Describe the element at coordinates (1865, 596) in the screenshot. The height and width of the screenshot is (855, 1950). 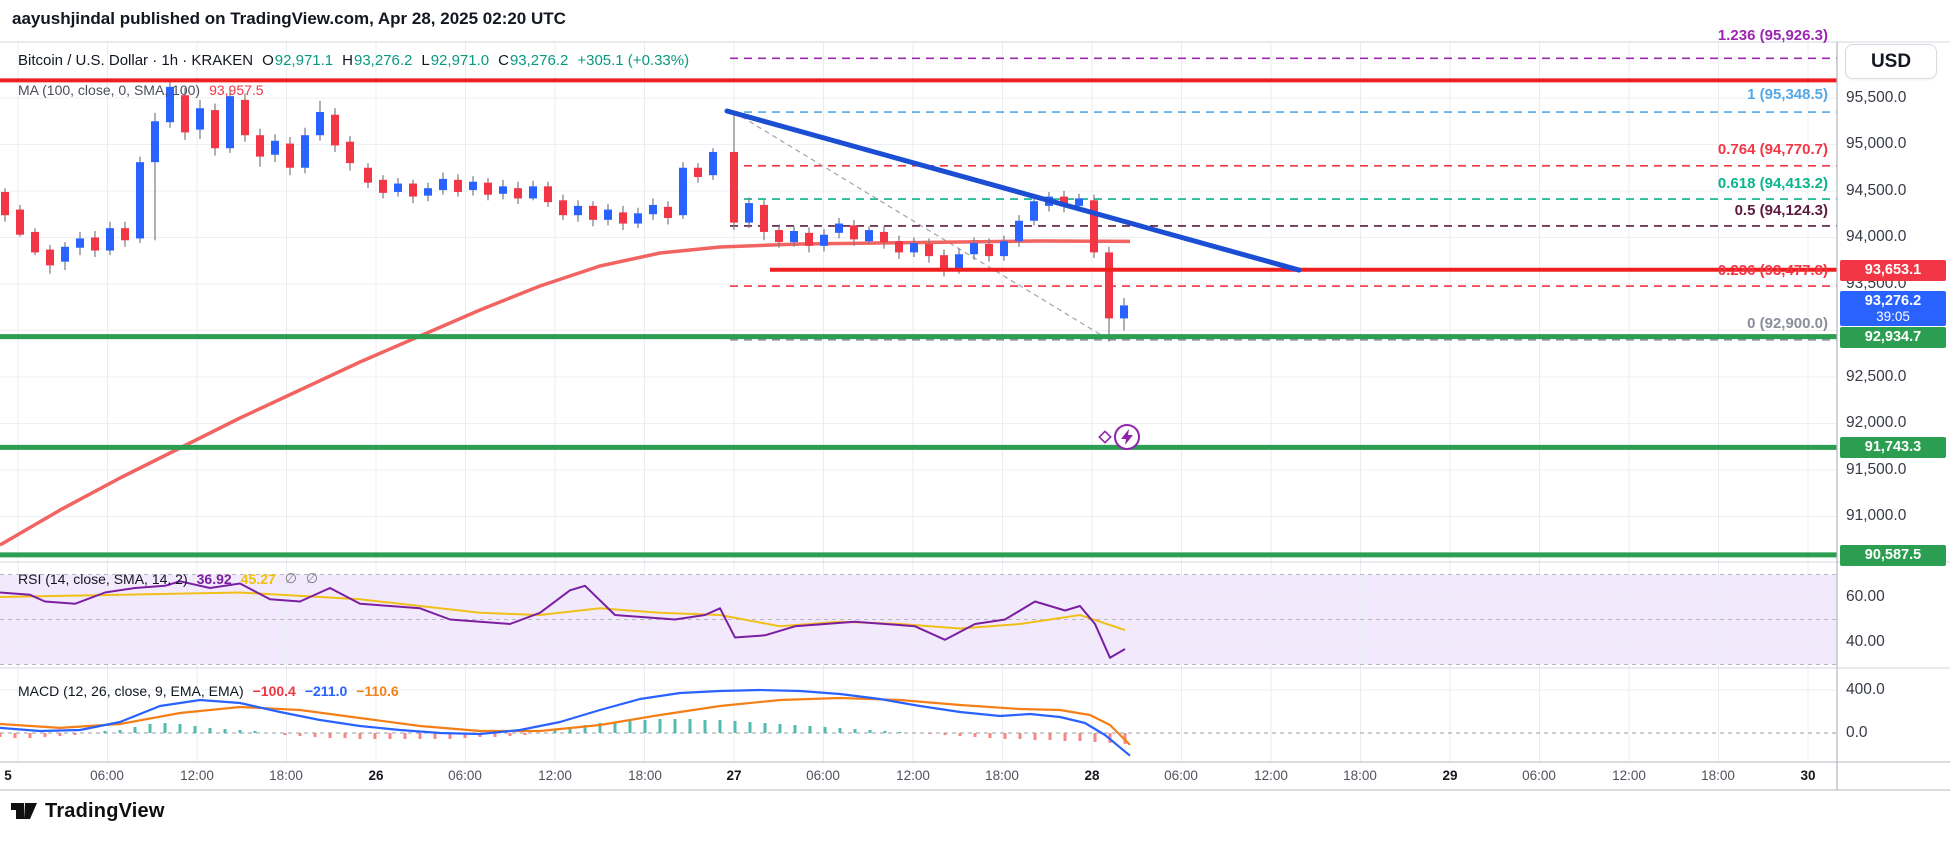
I see `price-scale-label: 60.00` at that location.